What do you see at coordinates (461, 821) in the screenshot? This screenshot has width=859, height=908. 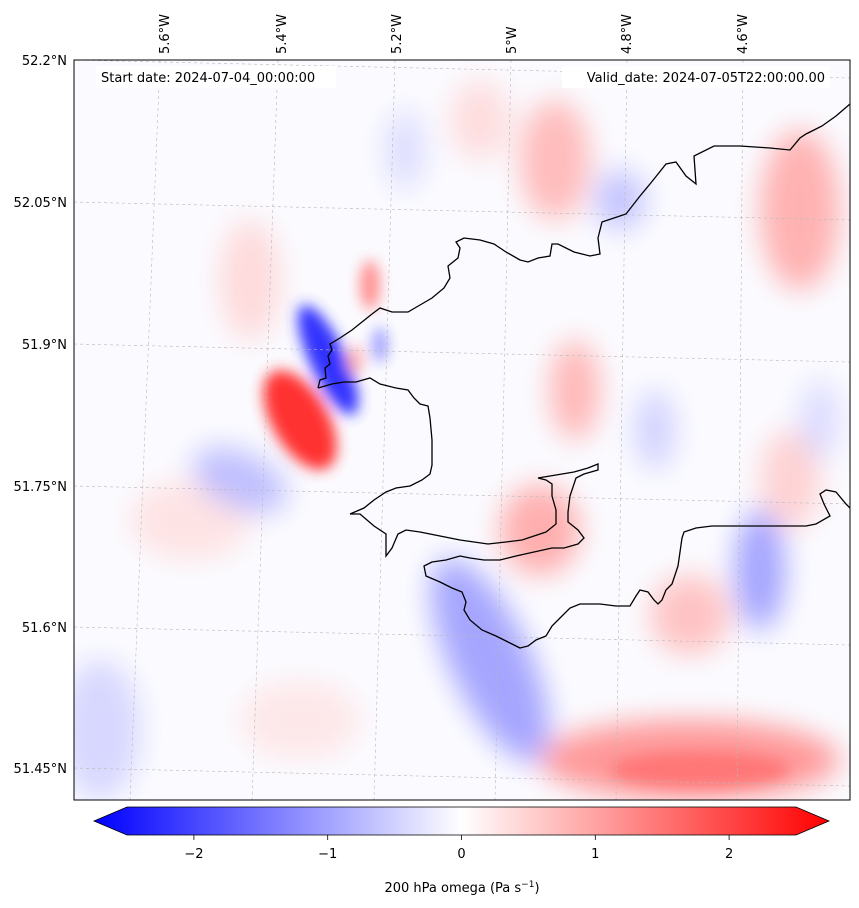 I see `colorbar-bar` at bounding box center [461, 821].